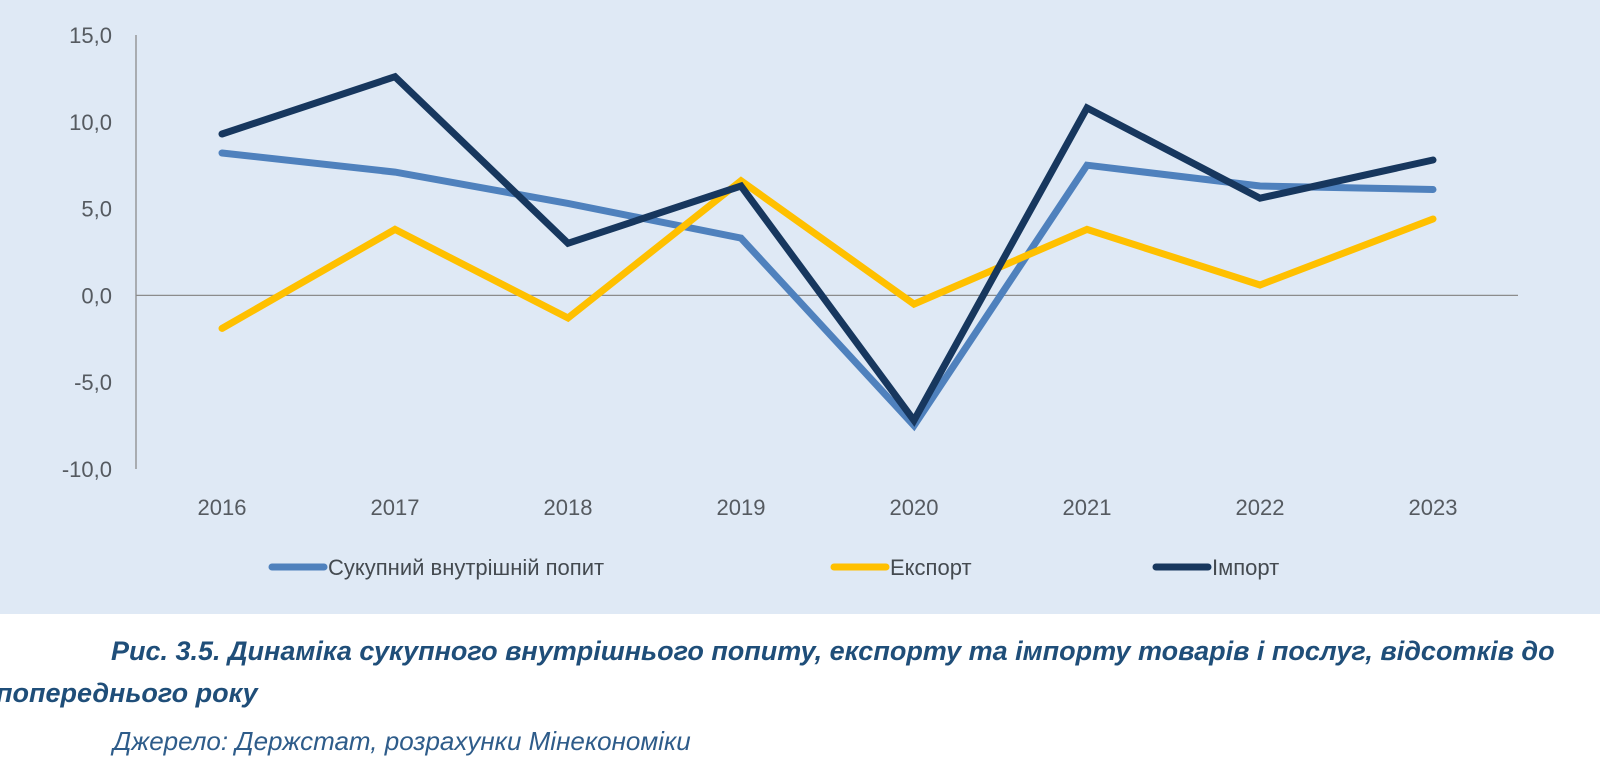 Image resolution: width=1600 pixels, height=777 pixels. Describe the element at coordinates (395, 507) in the screenshot. I see `x-tick-label: 2017` at that location.